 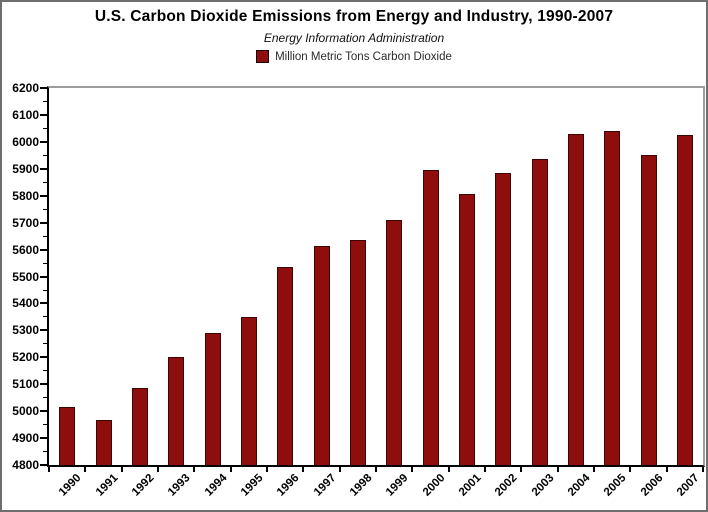 I want to click on bar-1991, so click(x=103, y=442).